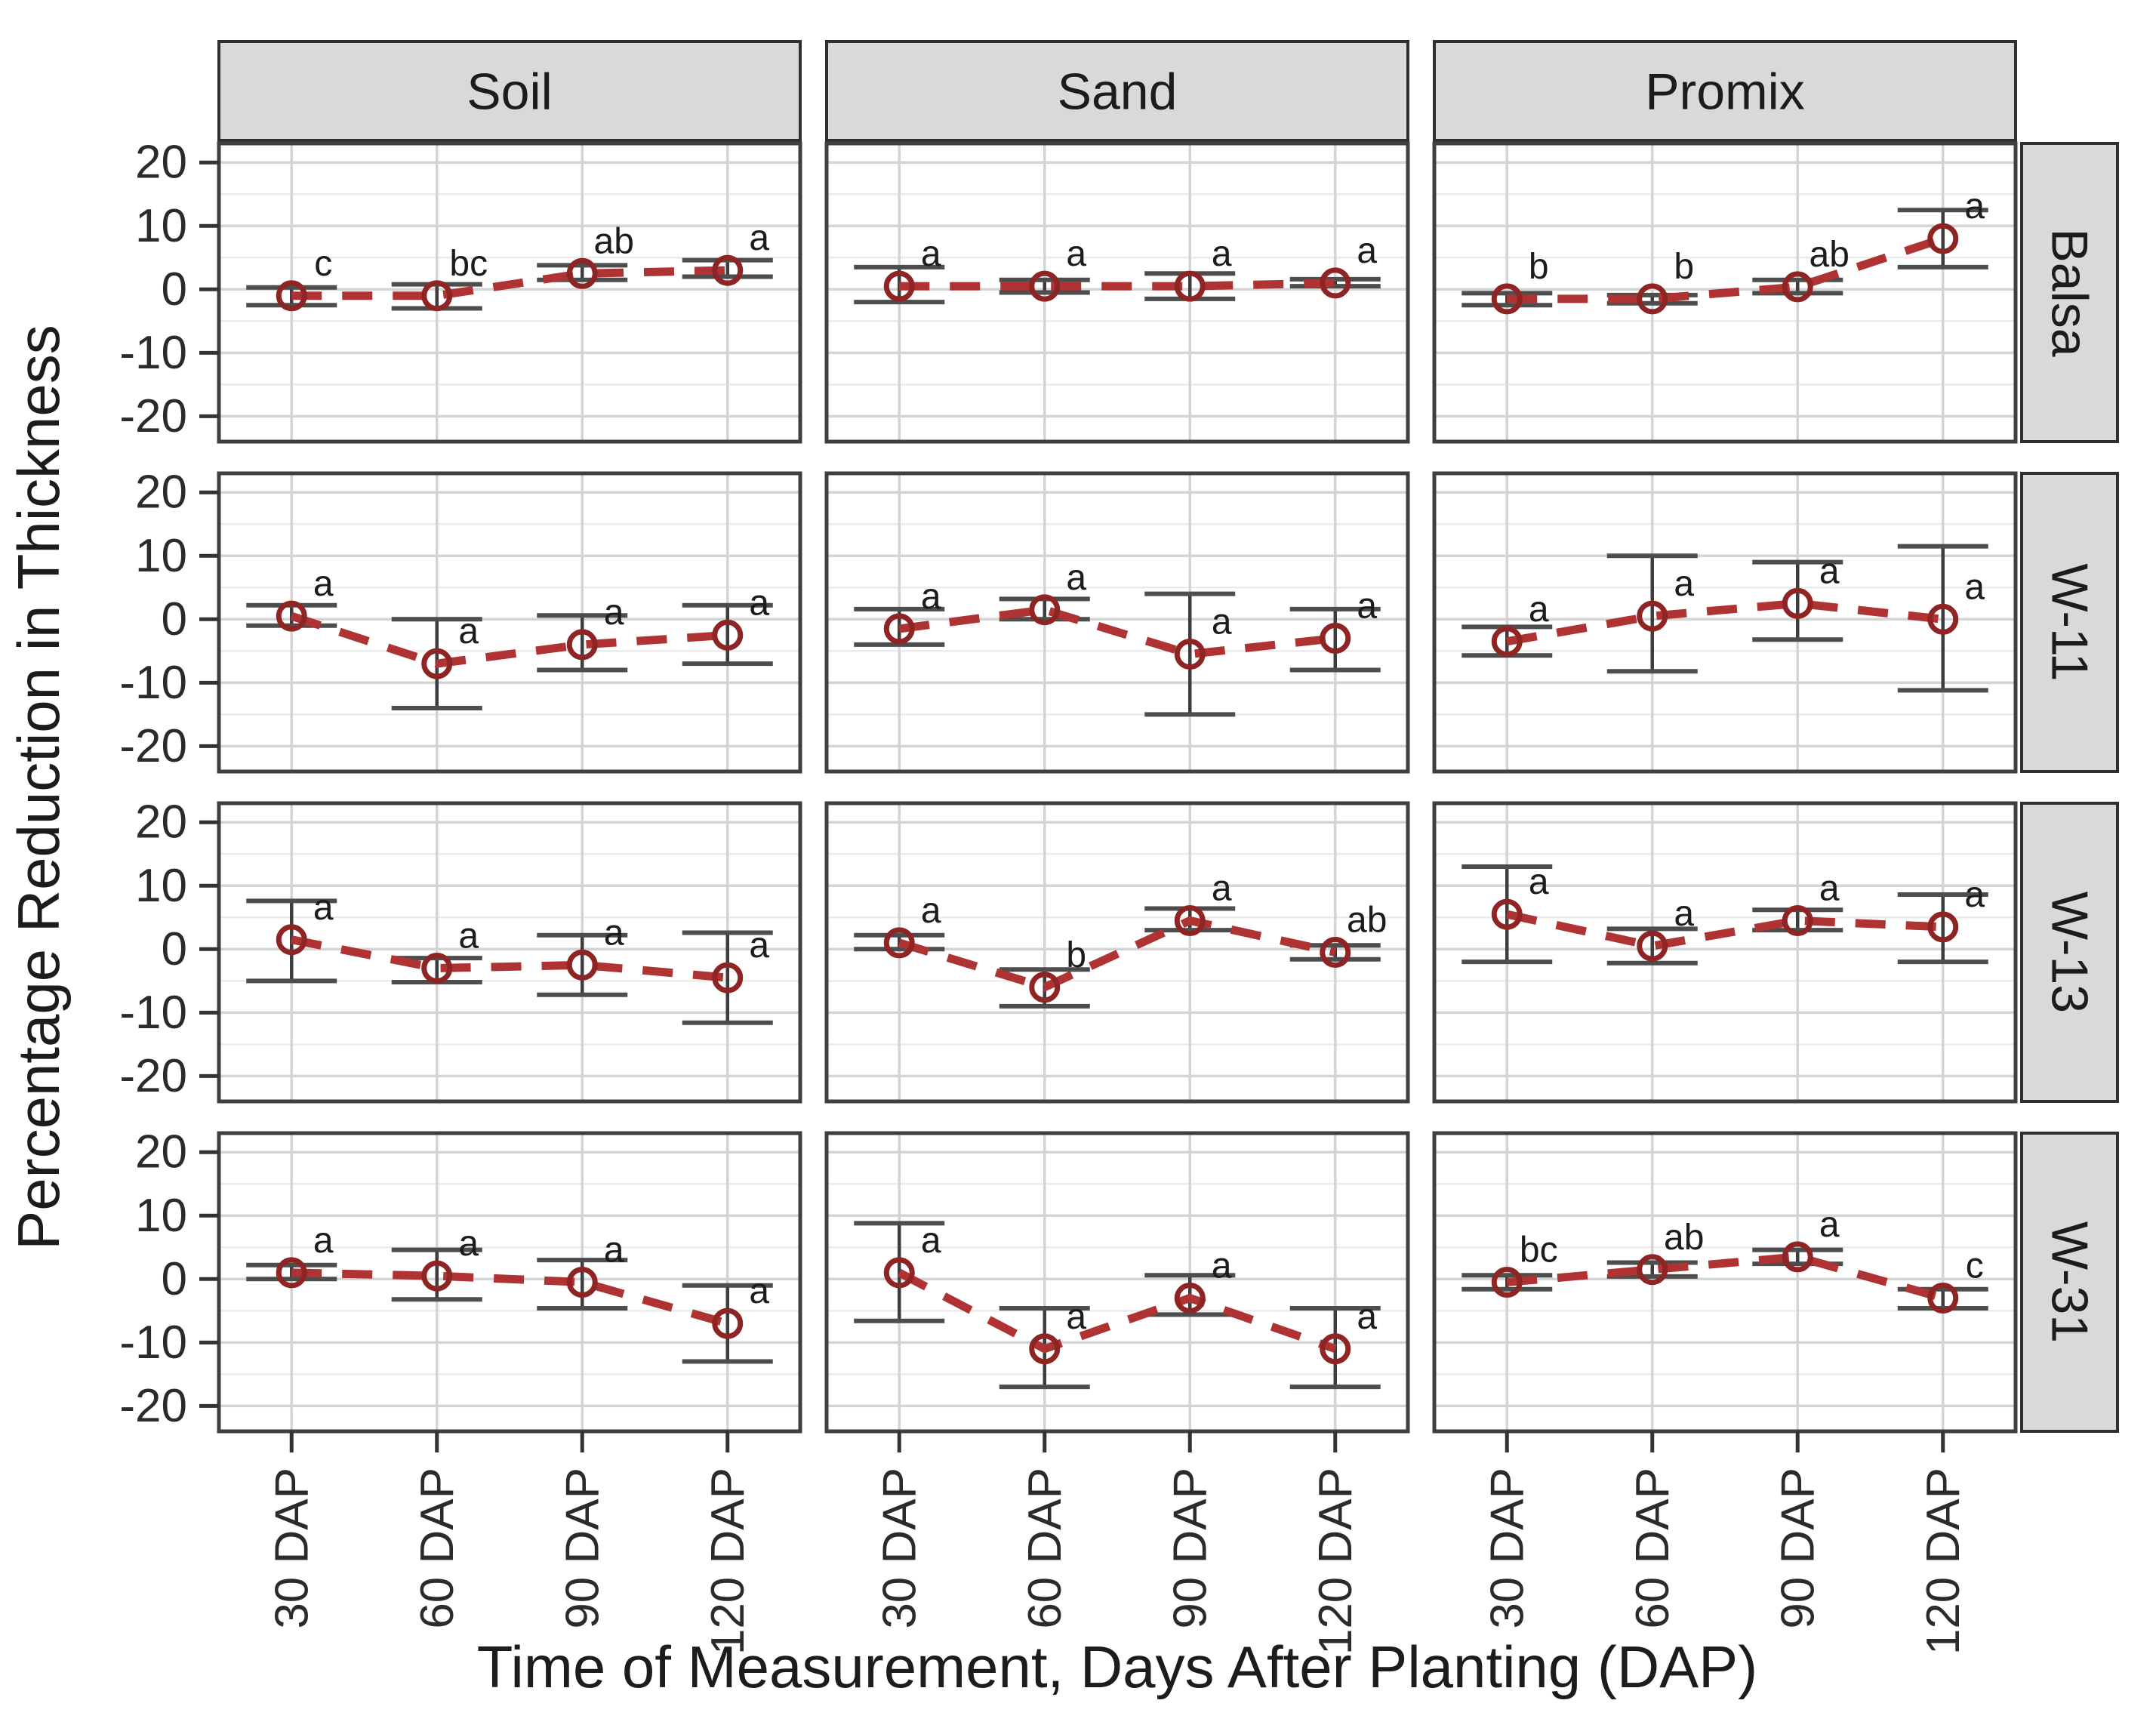 This screenshot has width=2156, height=1728. Describe the element at coordinates (169, 289) in the screenshot. I see `y-axis-row-balsa: 20 10 0 -10 -20` at that location.